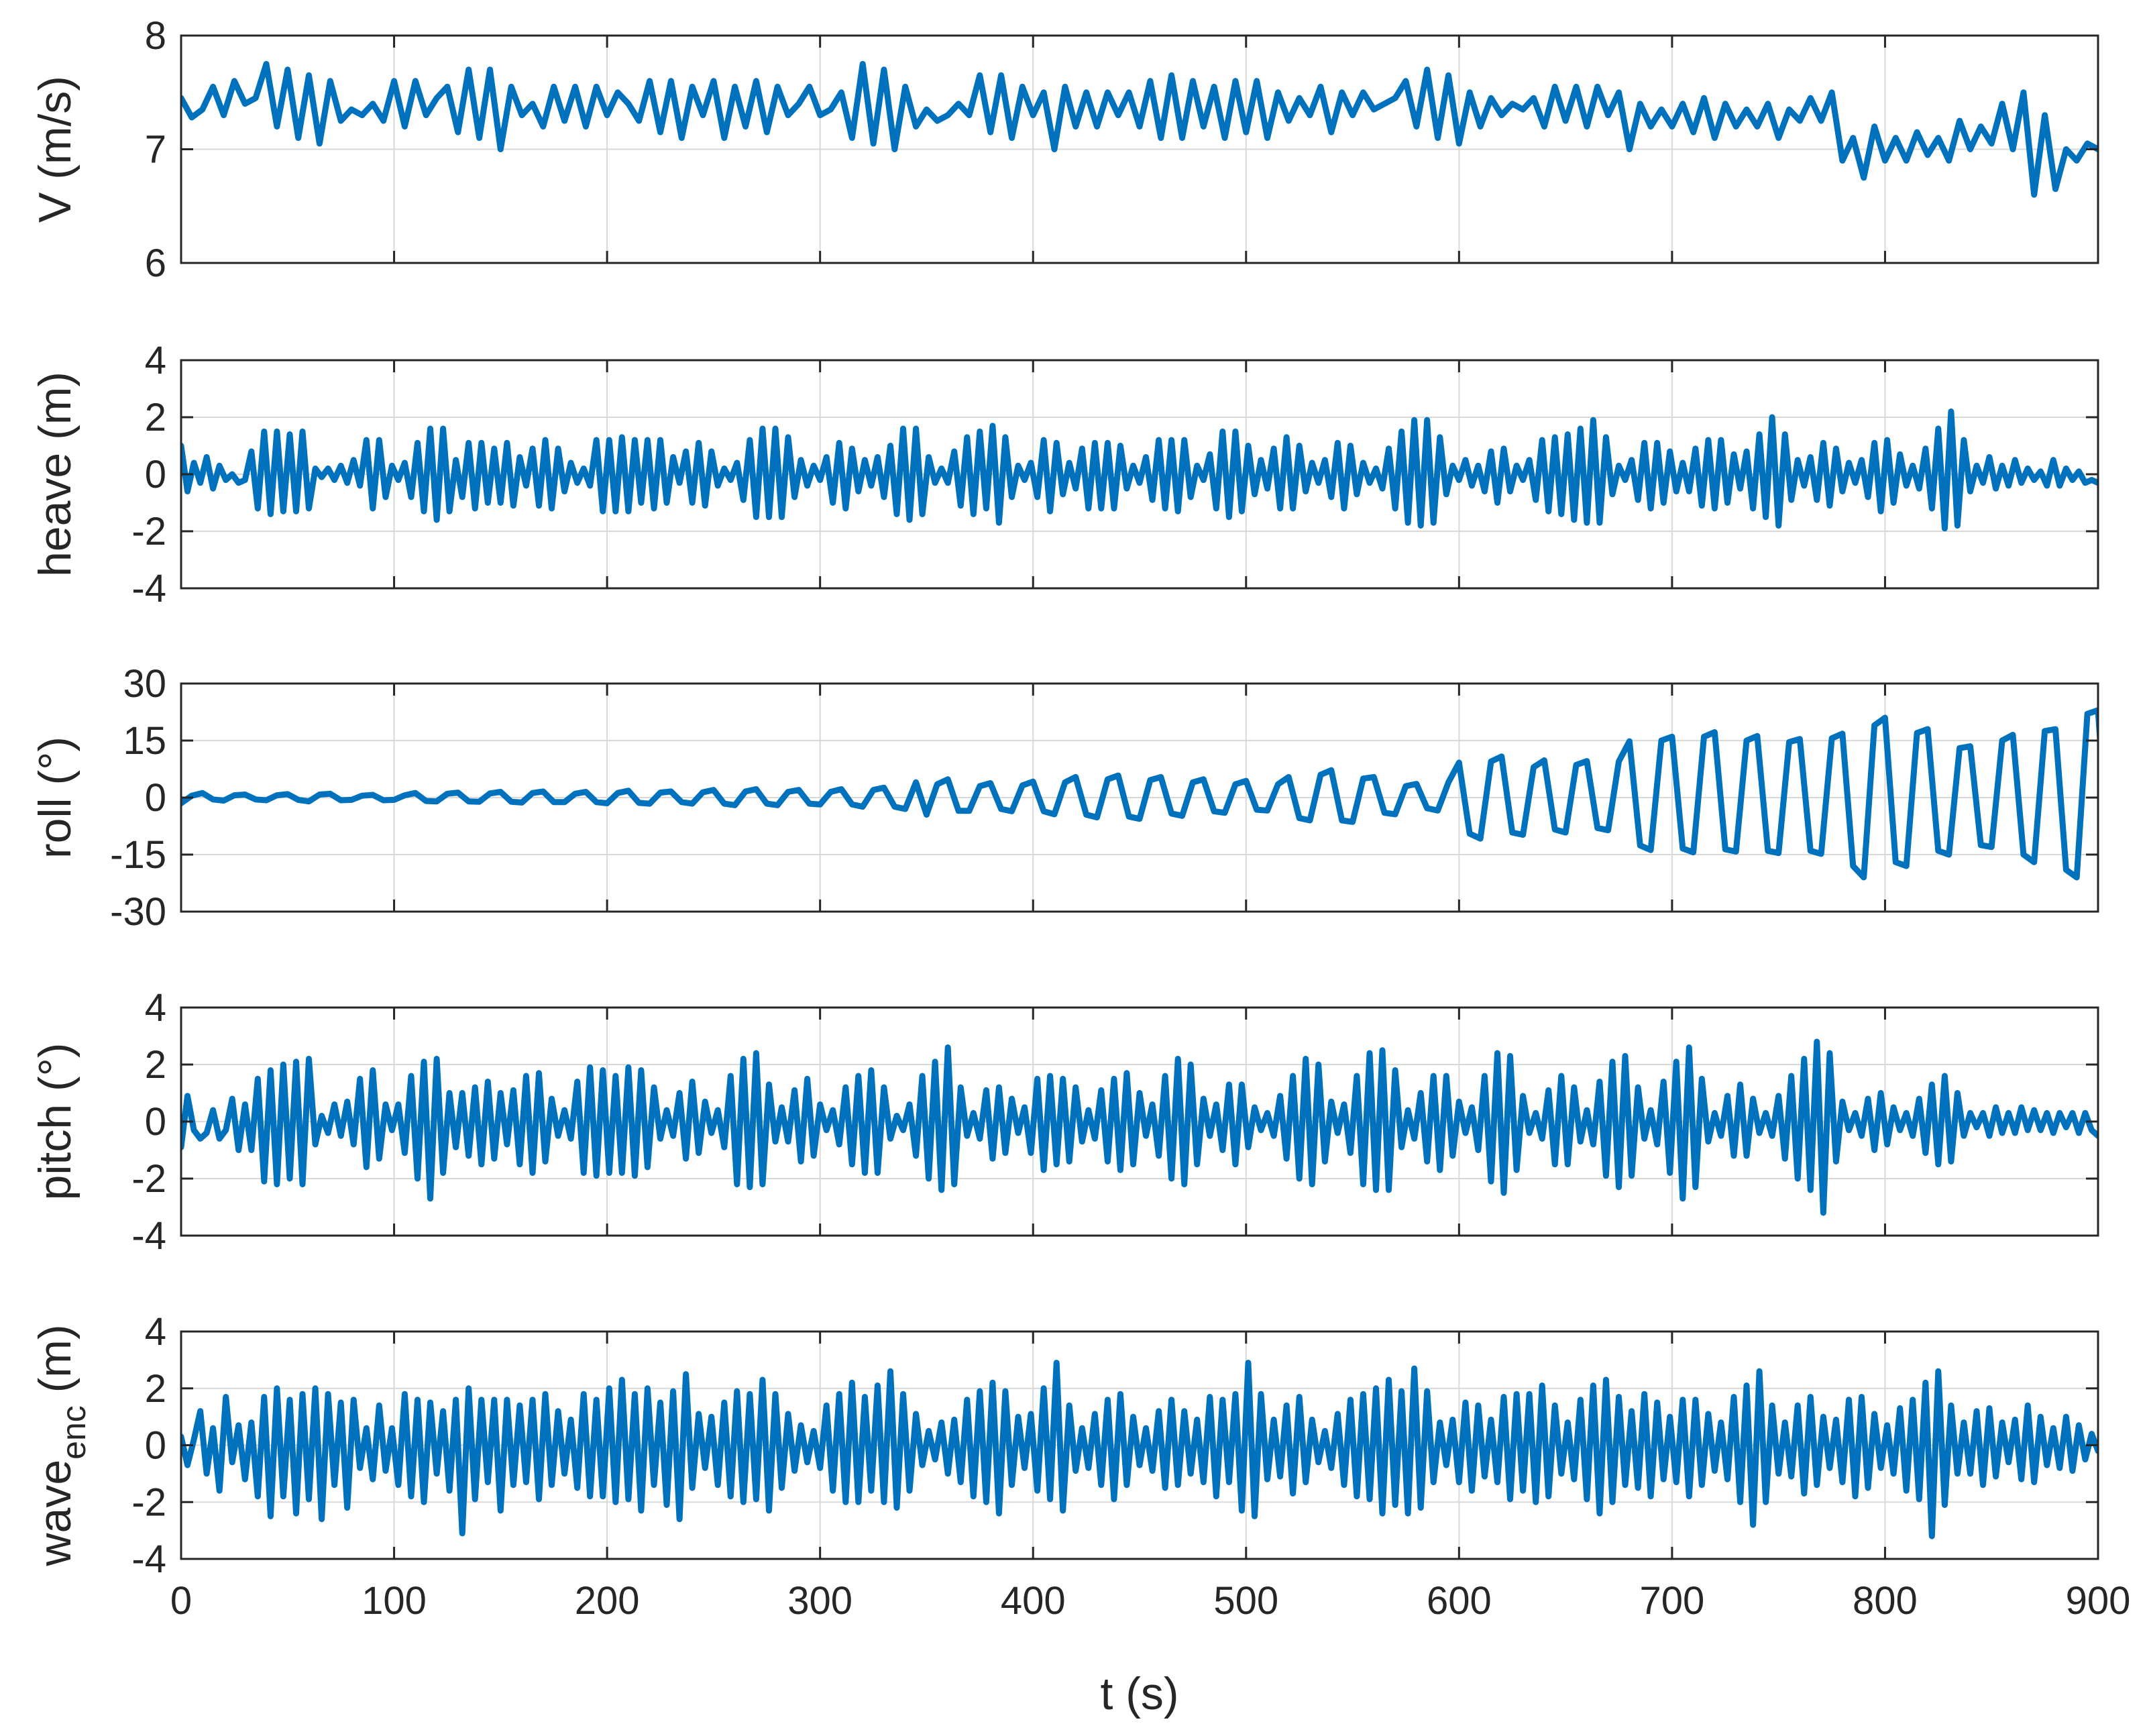 This screenshot has height=1736, width=2147. What do you see at coordinates (607, 1601) in the screenshot?
I see `x-tick-label: 200` at bounding box center [607, 1601].